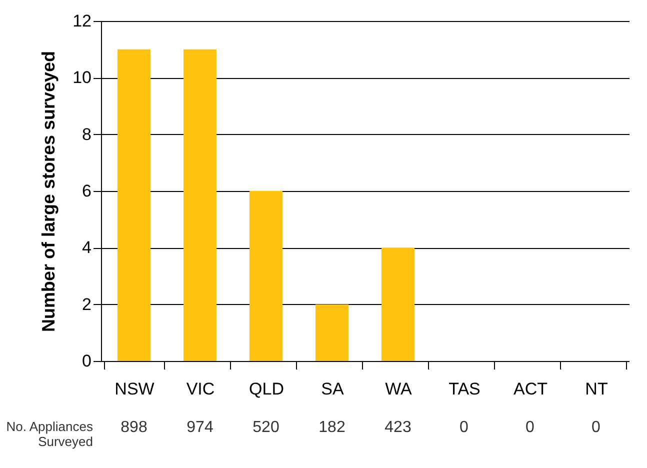 This screenshot has height=468, width=647. What do you see at coordinates (200, 427) in the screenshot?
I see `text: 974` at bounding box center [200, 427].